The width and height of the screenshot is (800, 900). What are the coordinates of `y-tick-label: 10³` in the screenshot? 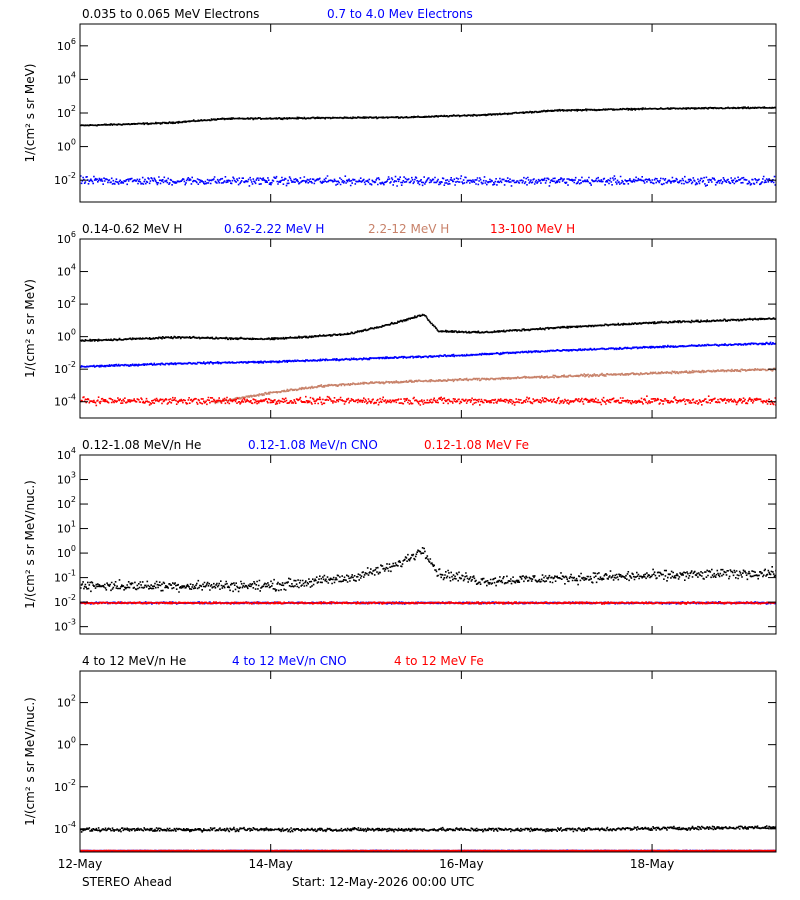 It's located at (66, 479).